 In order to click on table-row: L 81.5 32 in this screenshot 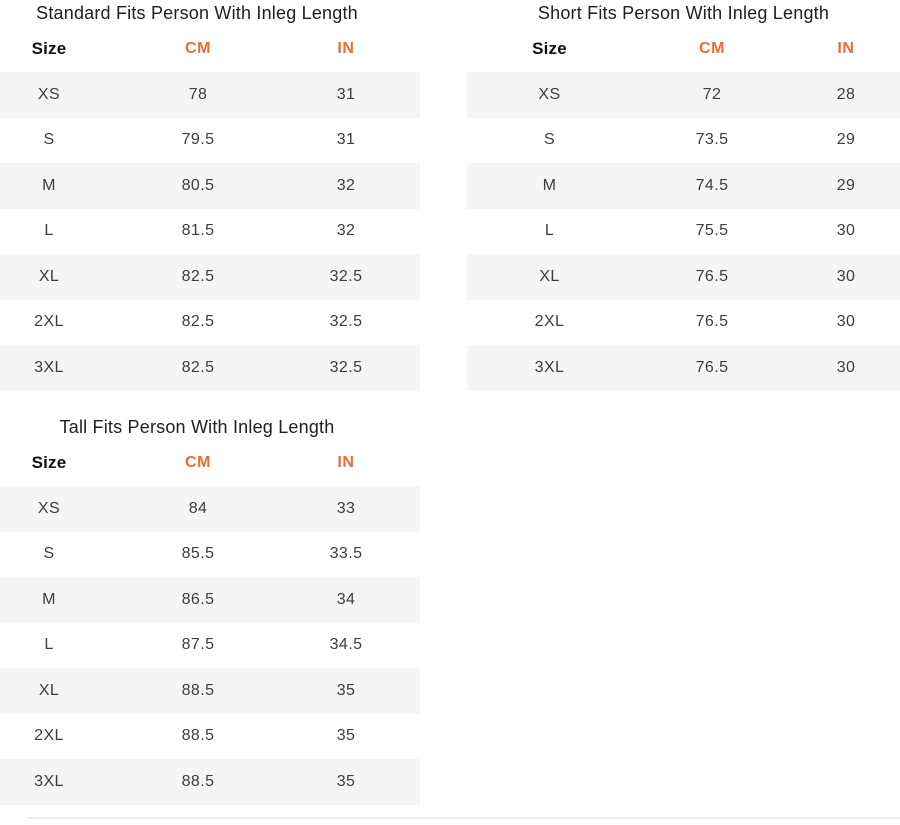, I will do `click(210, 232)`.